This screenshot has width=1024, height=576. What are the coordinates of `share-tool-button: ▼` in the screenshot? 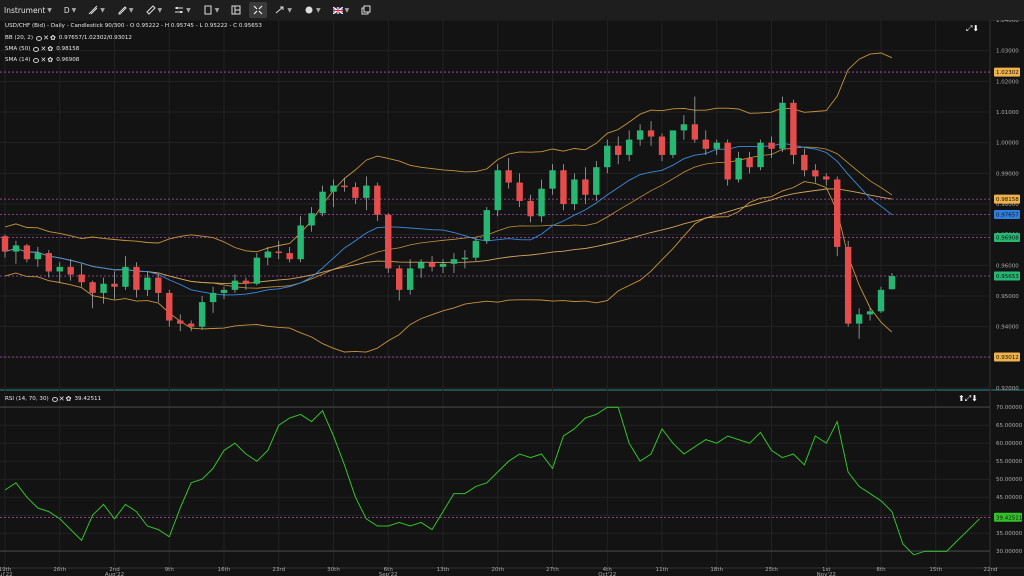 It's located at (312, 10).